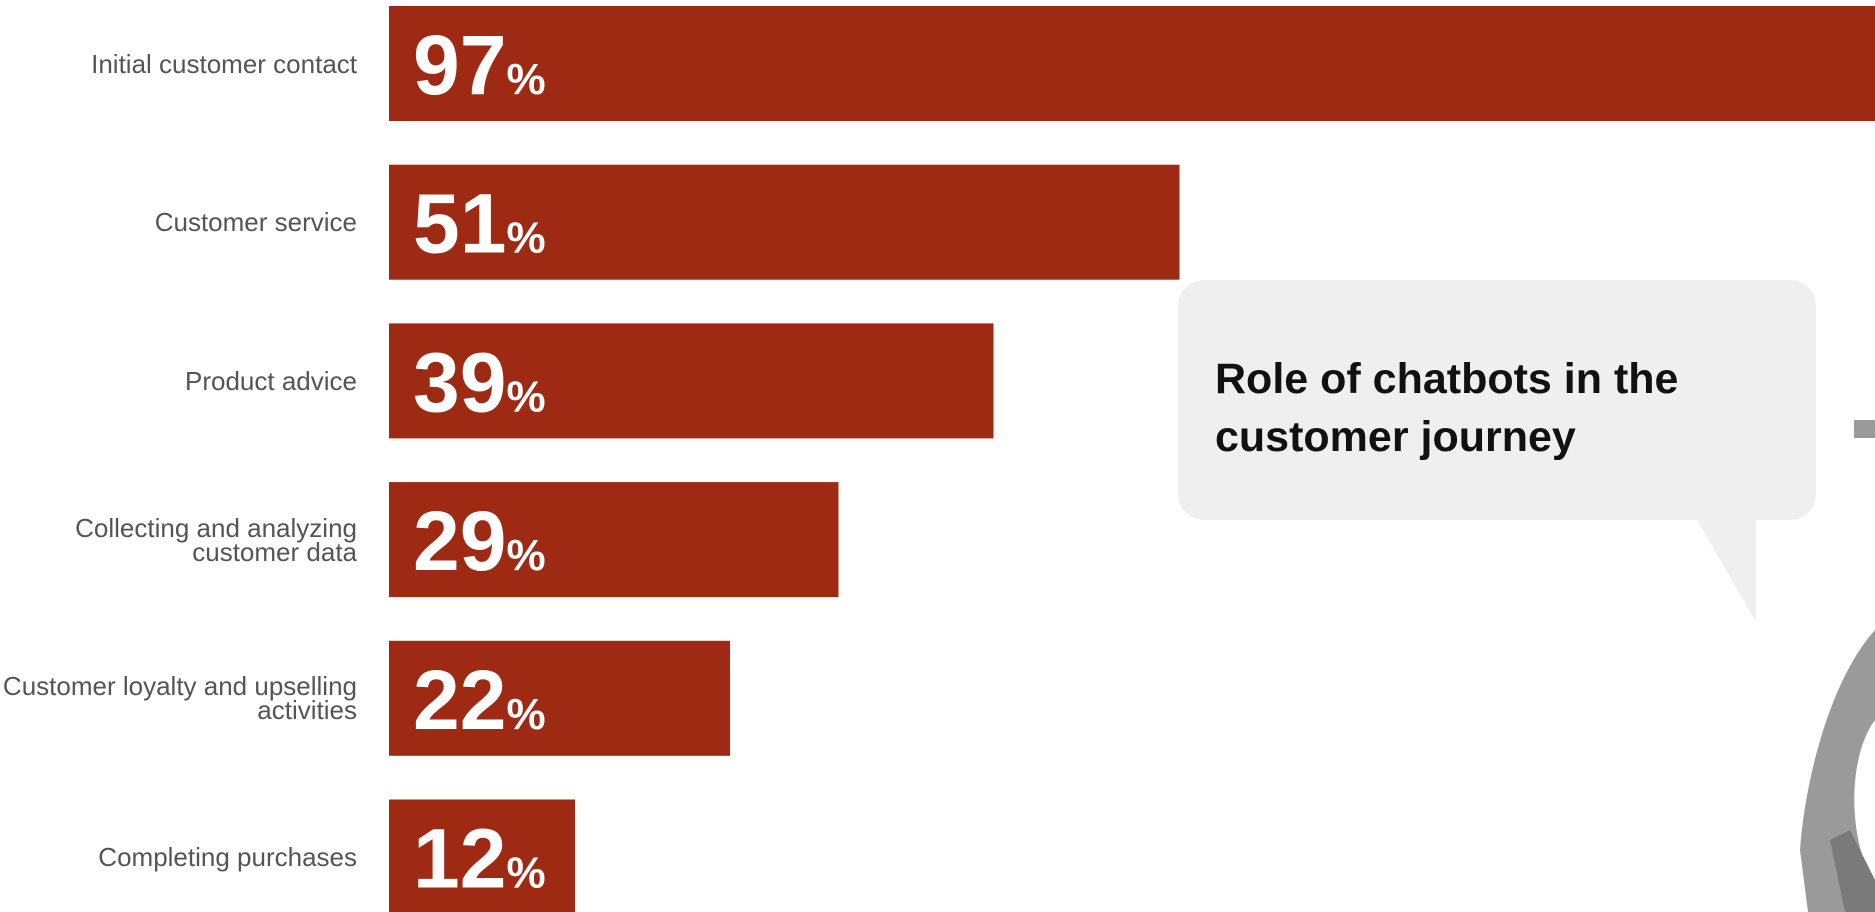  What do you see at coordinates (479, 859) in the screenshot?
I see `value-label: 12%` at bounding box center [479, 859].